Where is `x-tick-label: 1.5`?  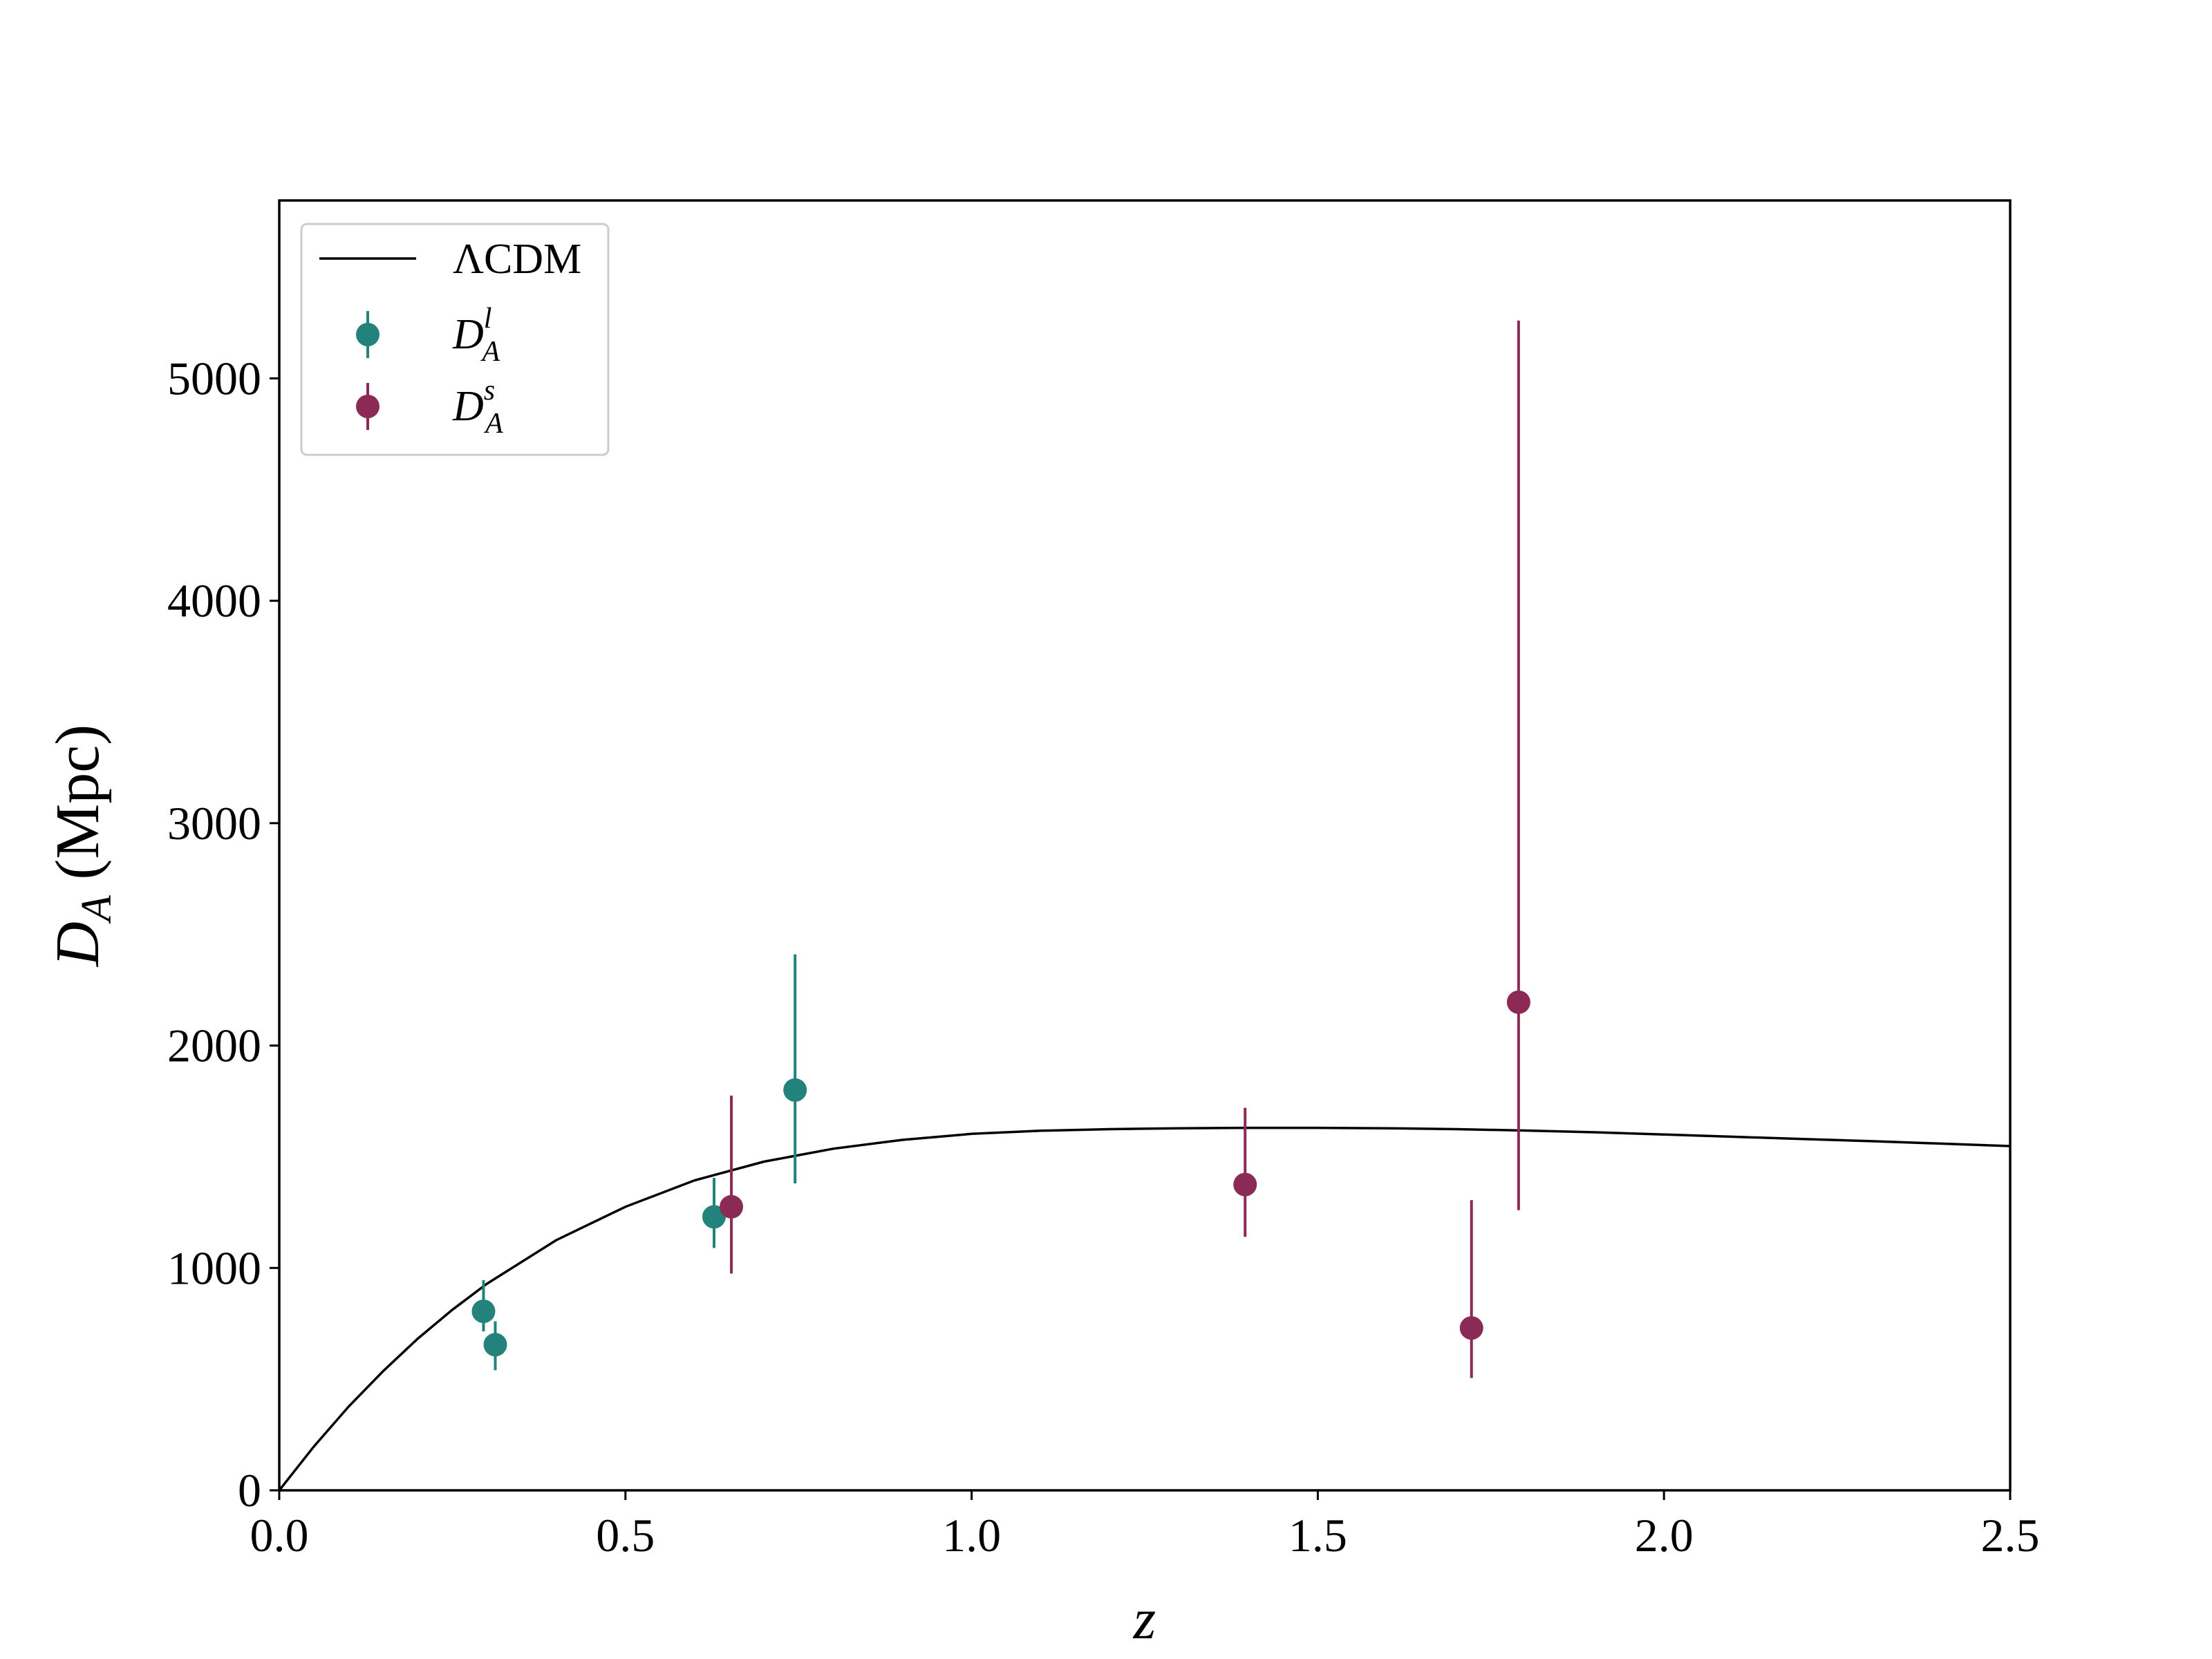
x-tick-label: 1.5 is located at coordinates (1317, 1535).